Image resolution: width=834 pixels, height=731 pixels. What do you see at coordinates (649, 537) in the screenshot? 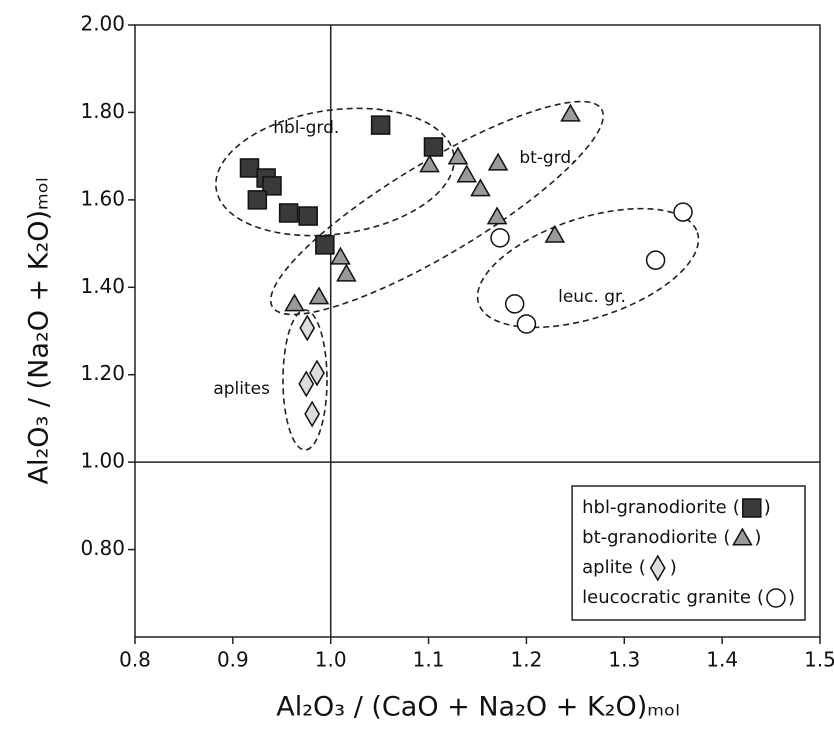
I see `legend-label: bt-granodiorite` at bounding box center [649, 537].